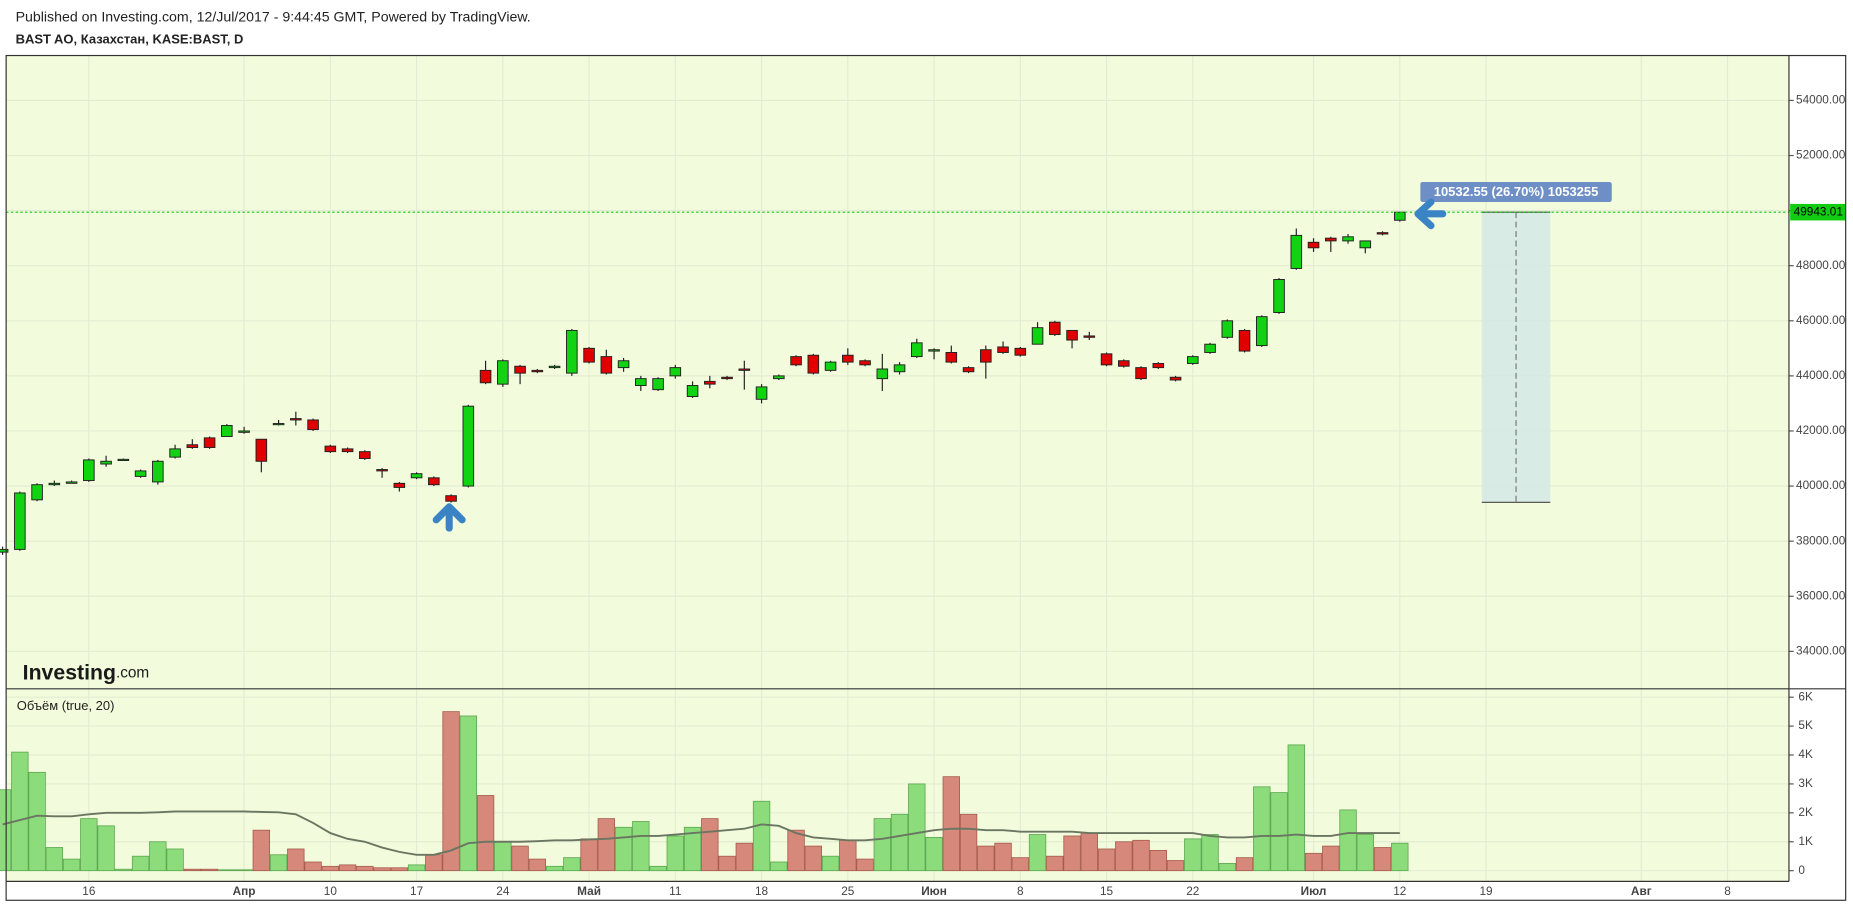  What do you see at coordinates (1399, 891) in the screenshot?
I see `x-tick-label: 12` at bounding box center [1399, 891].